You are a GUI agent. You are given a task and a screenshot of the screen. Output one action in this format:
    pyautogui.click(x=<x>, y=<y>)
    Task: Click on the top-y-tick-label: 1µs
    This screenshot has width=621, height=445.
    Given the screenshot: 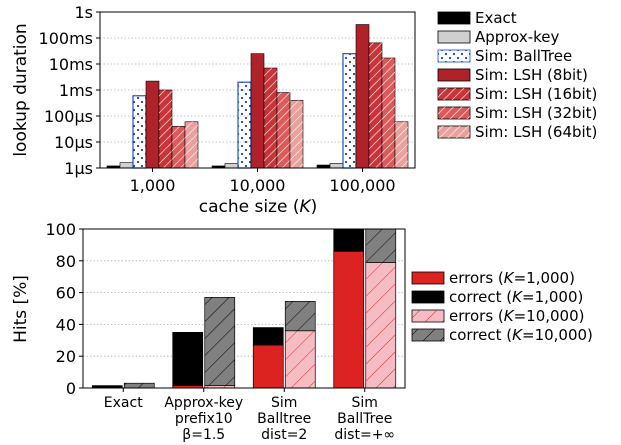 What is the action you would take?
    pyautogui.click(x=78, y=168)
    